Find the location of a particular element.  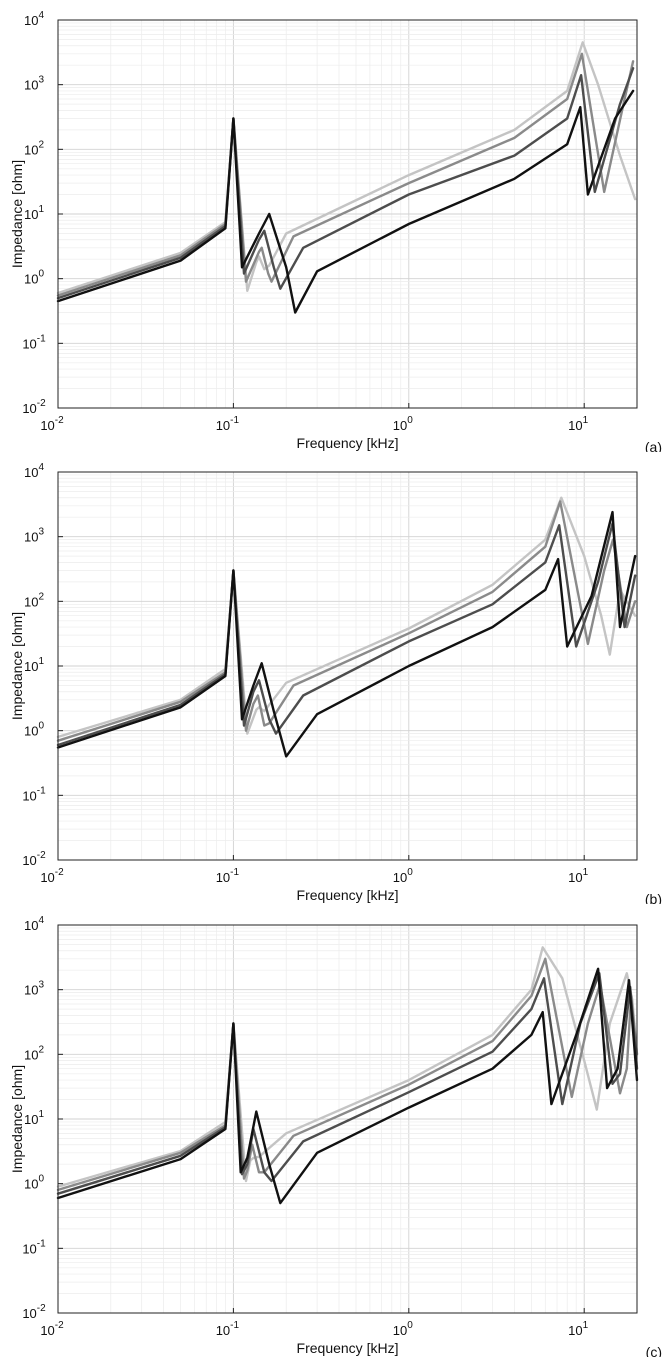

panel-label: (a) is located at coordinates (653, 445).